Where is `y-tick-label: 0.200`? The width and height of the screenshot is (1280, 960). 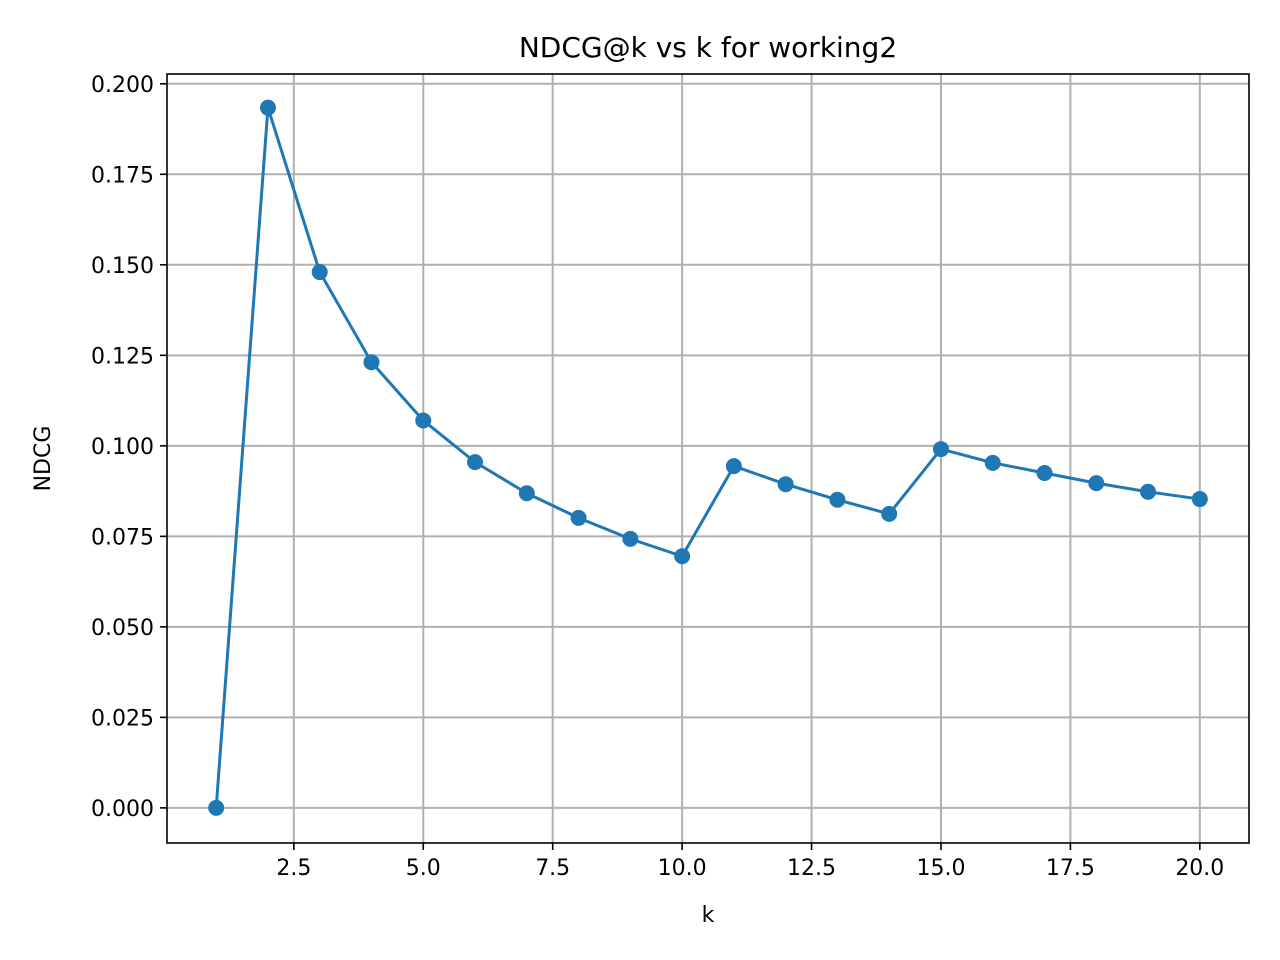 y-tick-label: 0.200 is located at coordinates (122, 85).